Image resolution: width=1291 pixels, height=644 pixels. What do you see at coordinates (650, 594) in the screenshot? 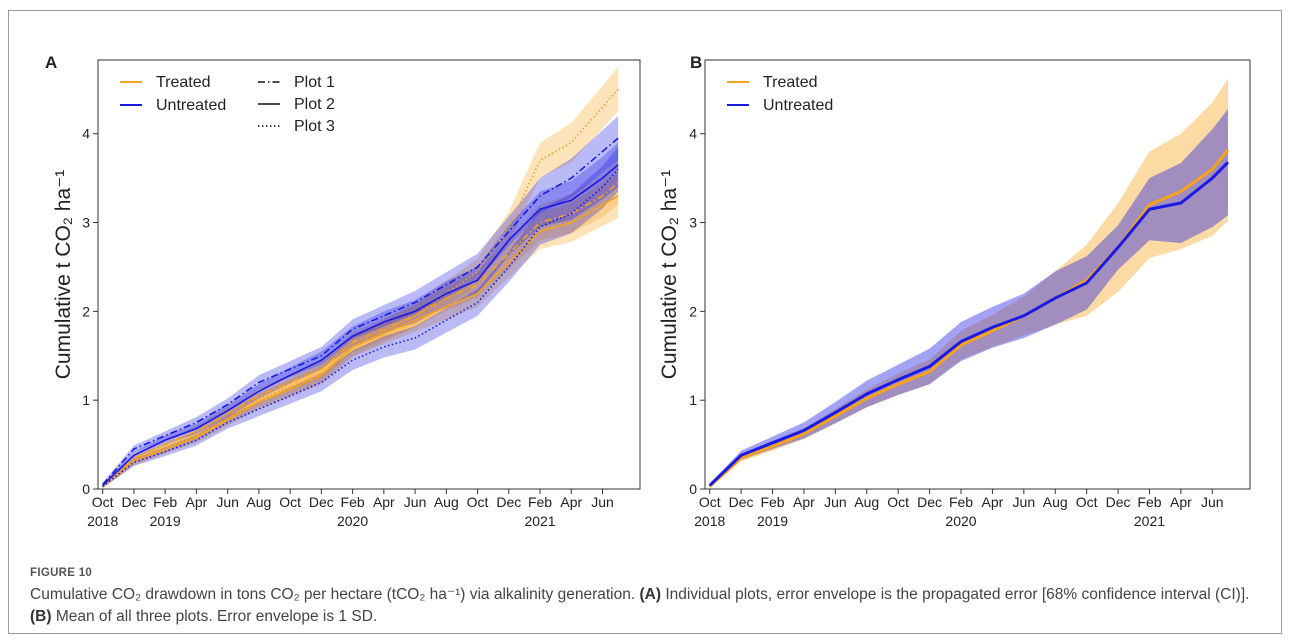
I see `caption-label: (A)` at bounding box center [650, 594].